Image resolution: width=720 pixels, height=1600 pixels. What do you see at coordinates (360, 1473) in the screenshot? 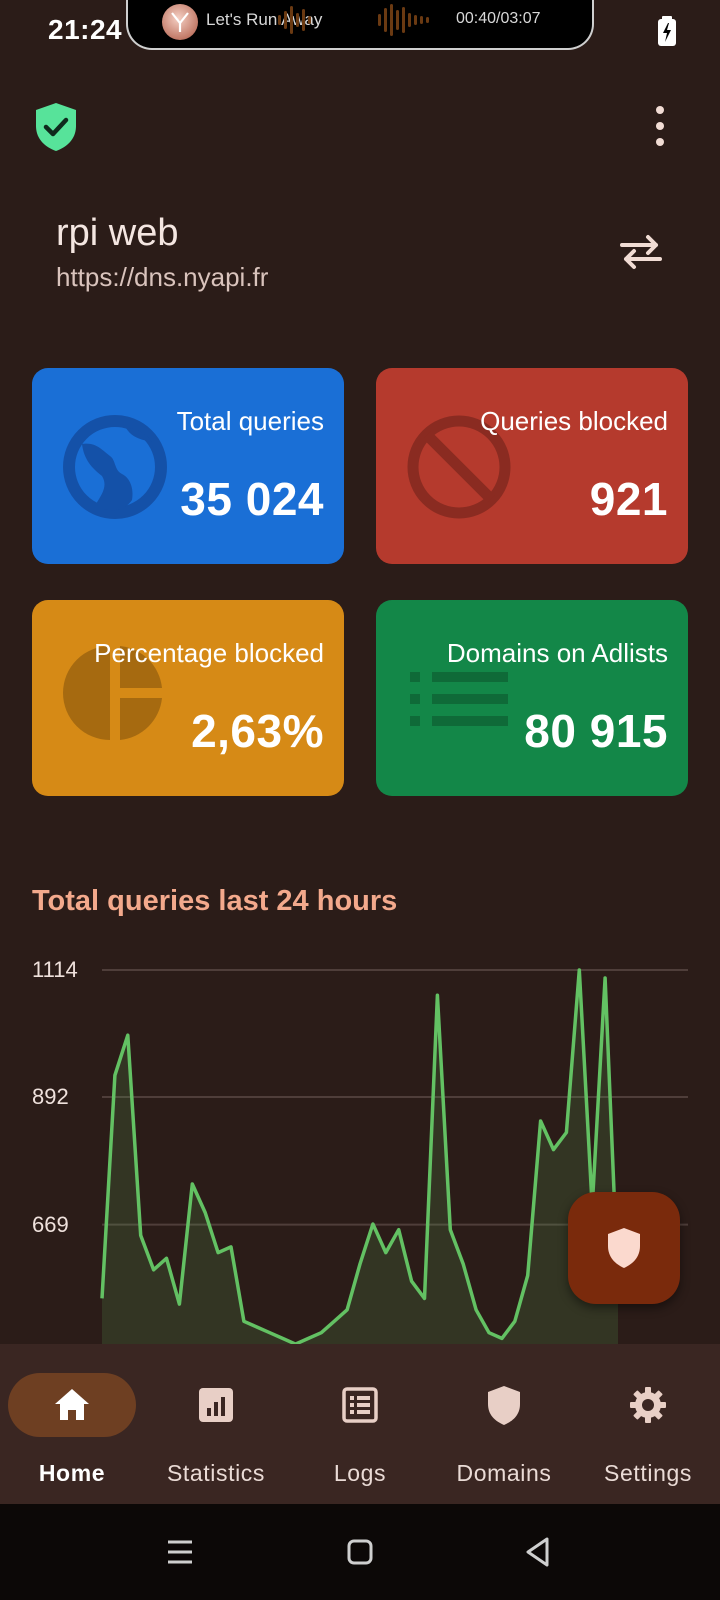
I see `nav-label-logs: Logs` at bounding box center [360, 1473].